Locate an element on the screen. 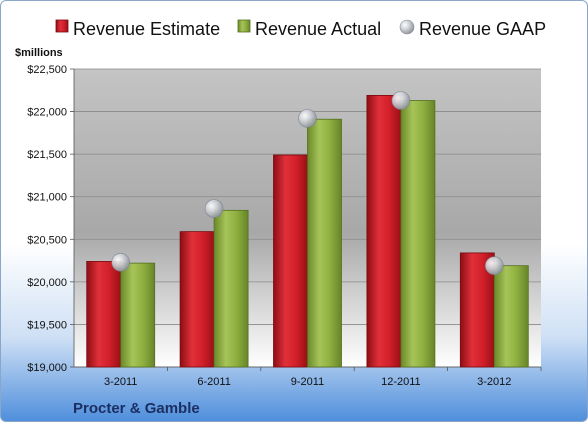  x-tick-label: 12-2011 is located at coordinates (401, 382).